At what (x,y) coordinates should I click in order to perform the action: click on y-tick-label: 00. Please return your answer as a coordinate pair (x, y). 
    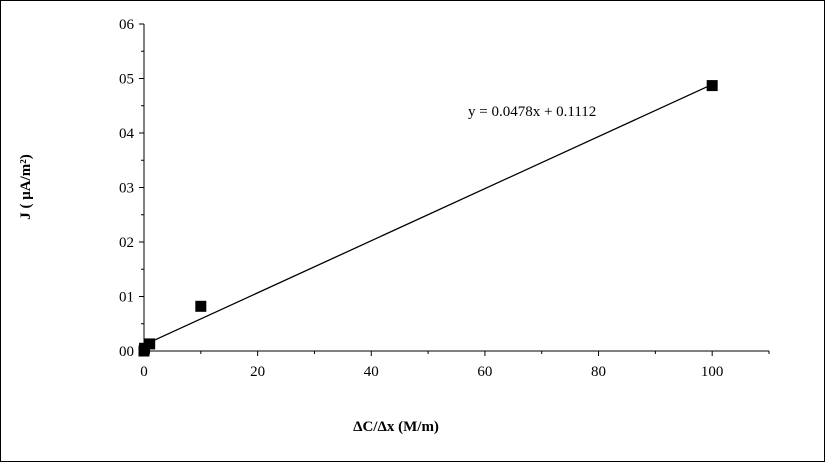
    Looking at the image, I should click on (126, 352).